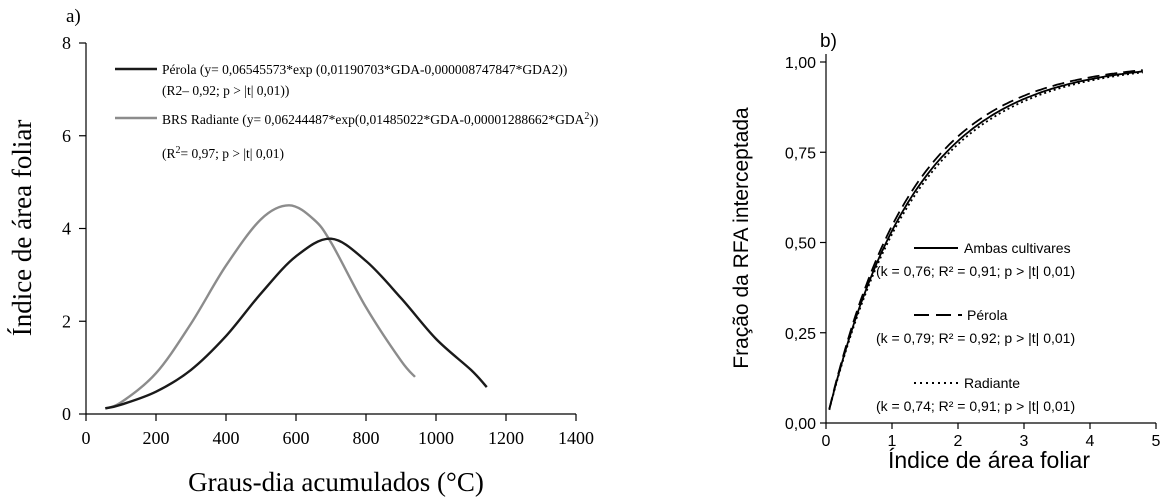 The height and width of the screenshot is (501, 1162). What do you see at coordinates (975, 271) in the screenshot?
I see `legend-stats-ambas: (k = 0,76; R² = 0,91; p > |t| 0,01)` at bounding box center [975, 271].